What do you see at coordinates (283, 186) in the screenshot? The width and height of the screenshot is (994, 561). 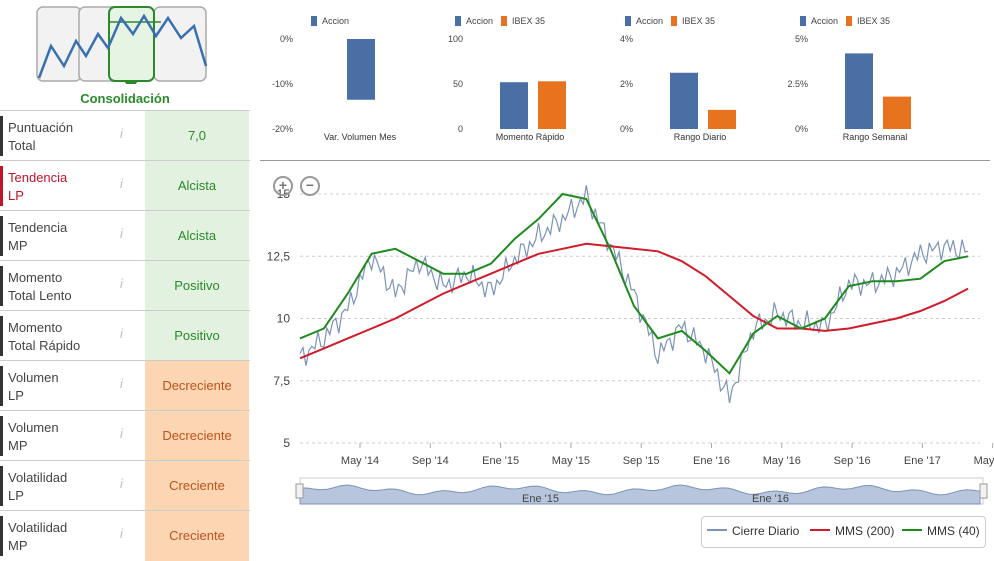 I see `zoom-in-icon: +` at bounding box center [283, 186].